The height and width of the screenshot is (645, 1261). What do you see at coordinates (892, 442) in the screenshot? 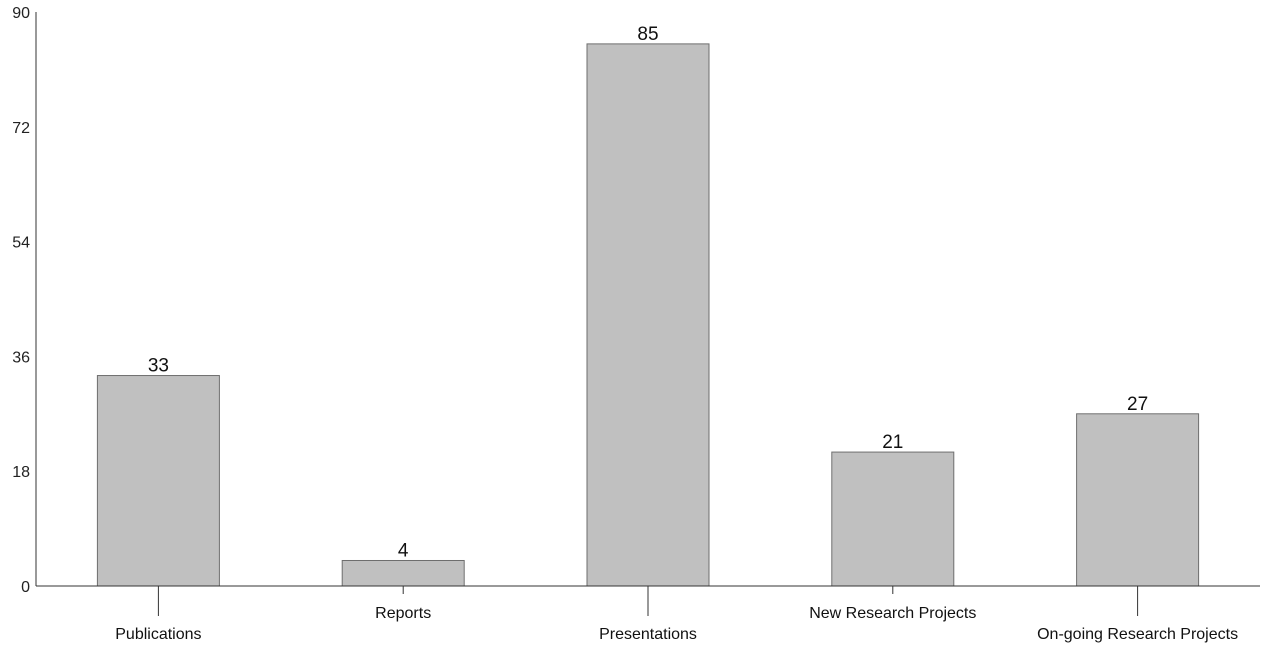
I see `data-label: 21` at bounding box center [892, 442].